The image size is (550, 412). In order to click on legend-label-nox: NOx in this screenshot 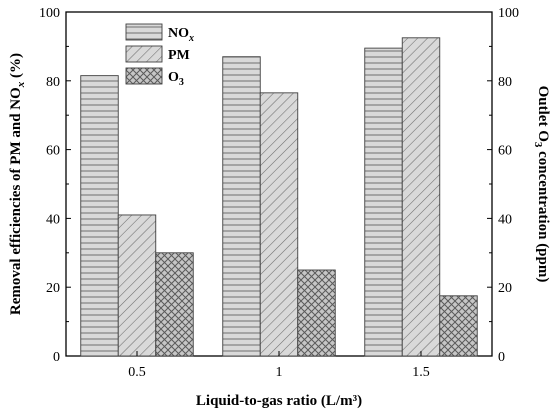, I will do `click(181, 35)`.